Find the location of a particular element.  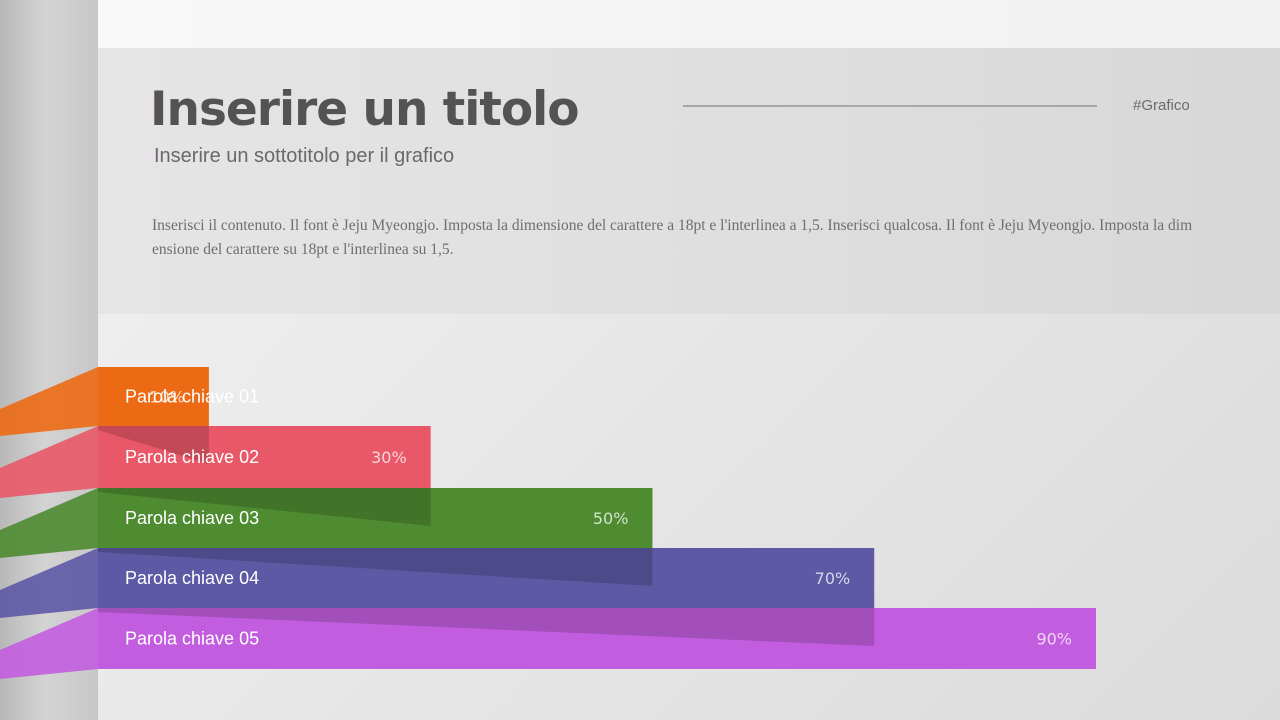

category-label-4: Parola chiave 04 is located at coordinates (192, 578).